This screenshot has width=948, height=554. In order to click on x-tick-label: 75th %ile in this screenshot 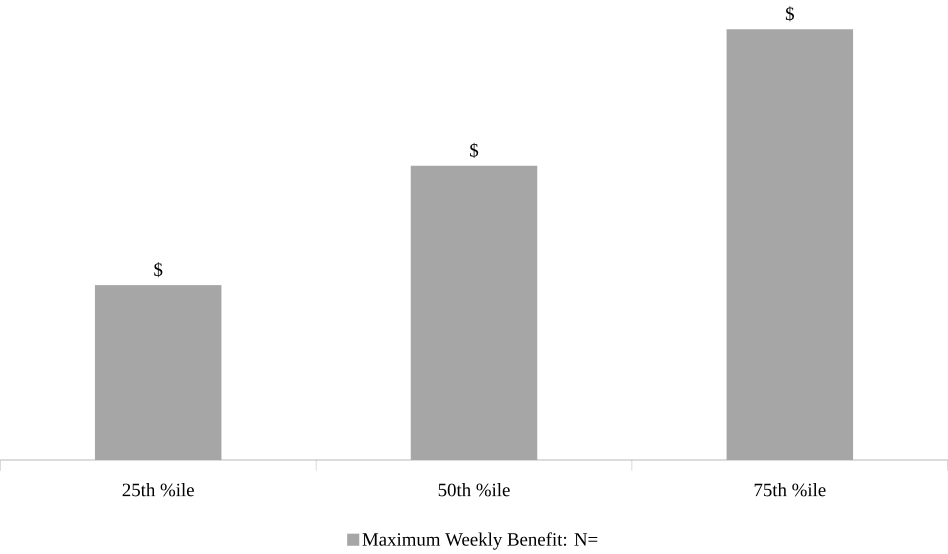, I will do `click(790, 489)`.